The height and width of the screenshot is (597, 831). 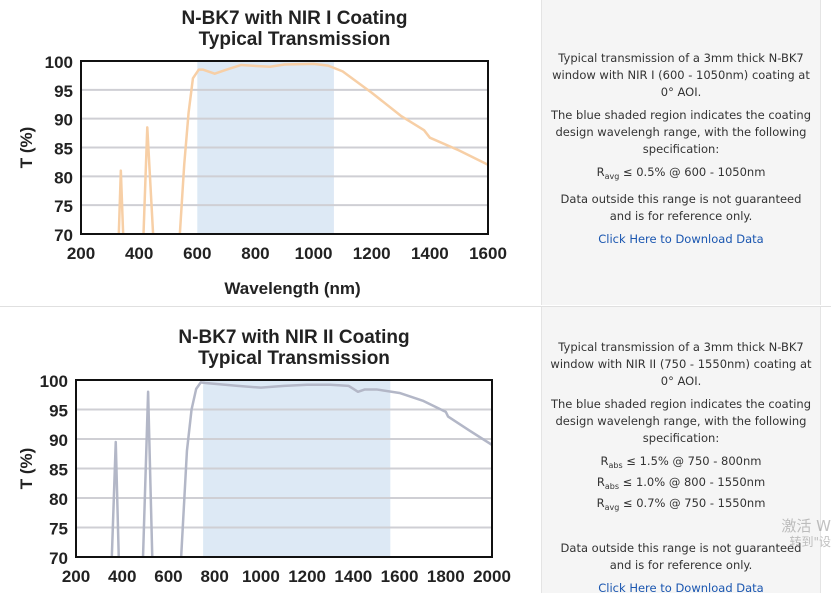 I want to click on plot-frame, so click(x=284, y=147).